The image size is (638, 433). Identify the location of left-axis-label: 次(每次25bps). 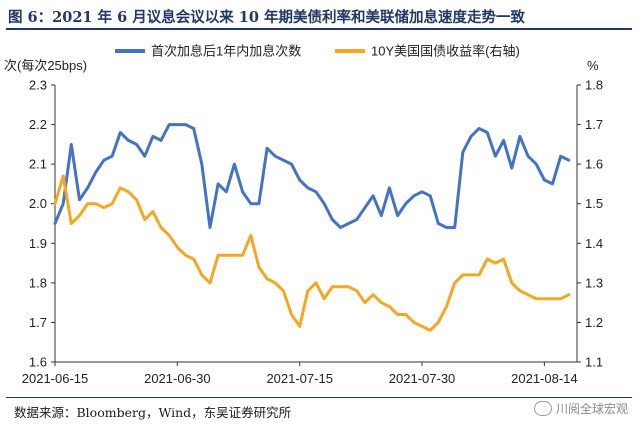
(45, 65).